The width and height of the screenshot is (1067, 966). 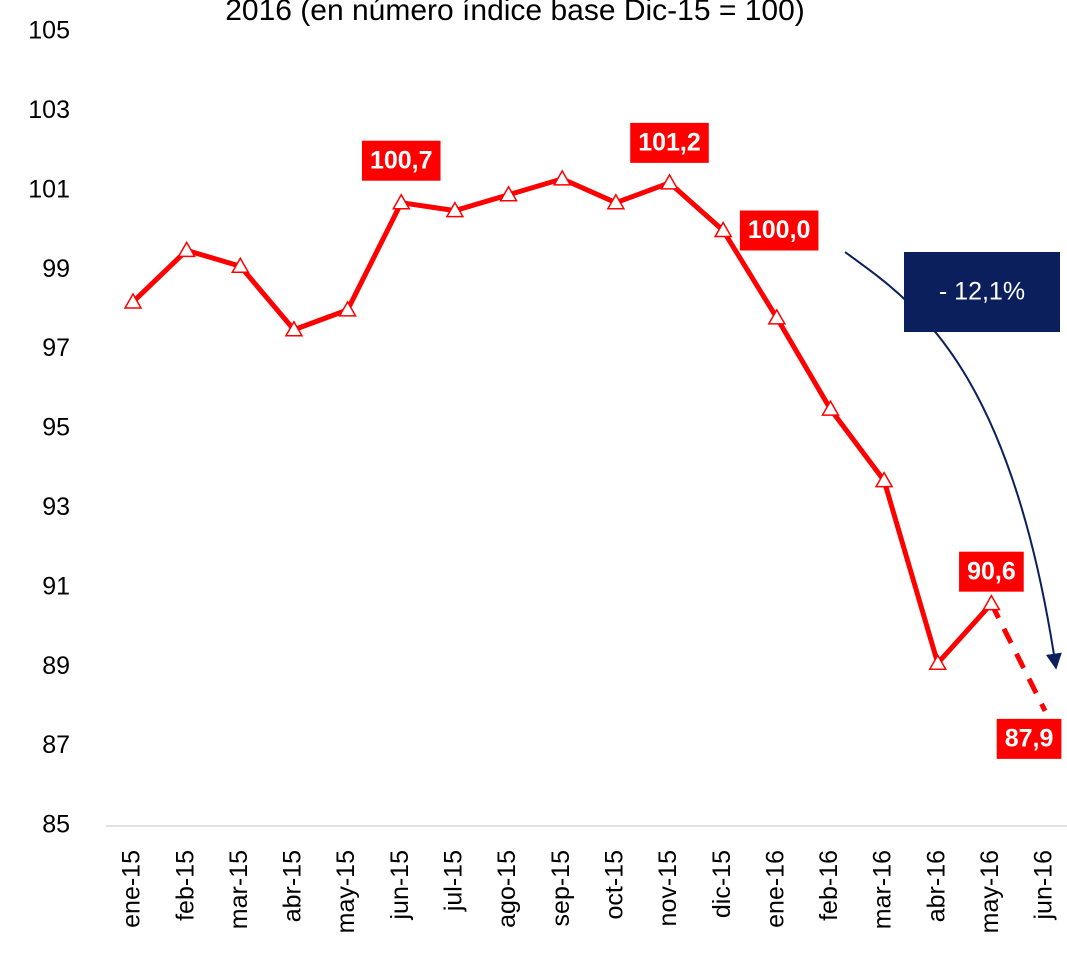 What do you see at coordinates (49, 110) in the screenshot?
I see `y-tick-label: 103` at bounding box center [49, 110].